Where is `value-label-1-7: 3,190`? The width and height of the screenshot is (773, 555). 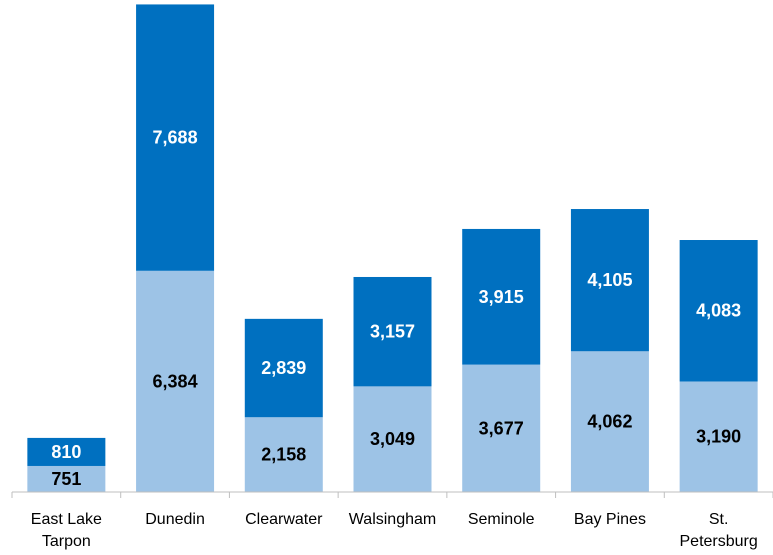 value-label-1-7: 3,190 is located at coordinates (718, 437).